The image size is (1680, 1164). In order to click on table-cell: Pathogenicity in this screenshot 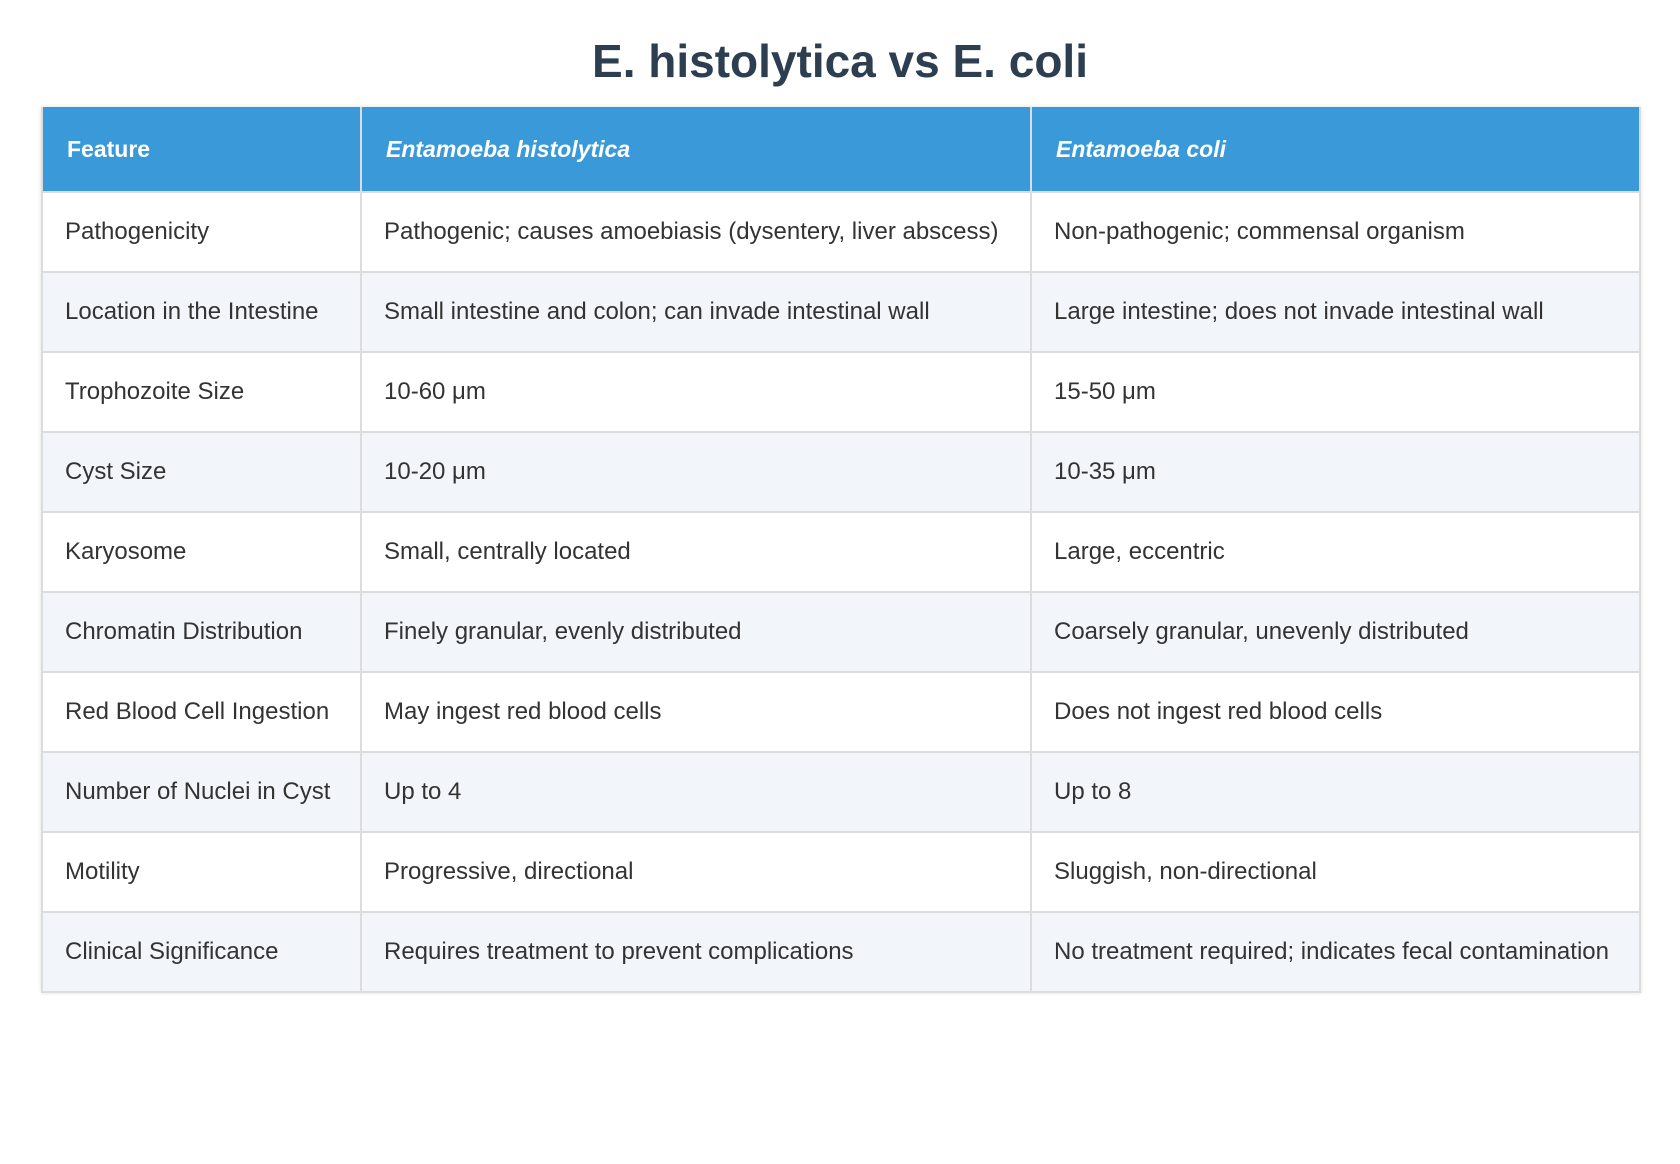, I will do `click(201, 232)`.